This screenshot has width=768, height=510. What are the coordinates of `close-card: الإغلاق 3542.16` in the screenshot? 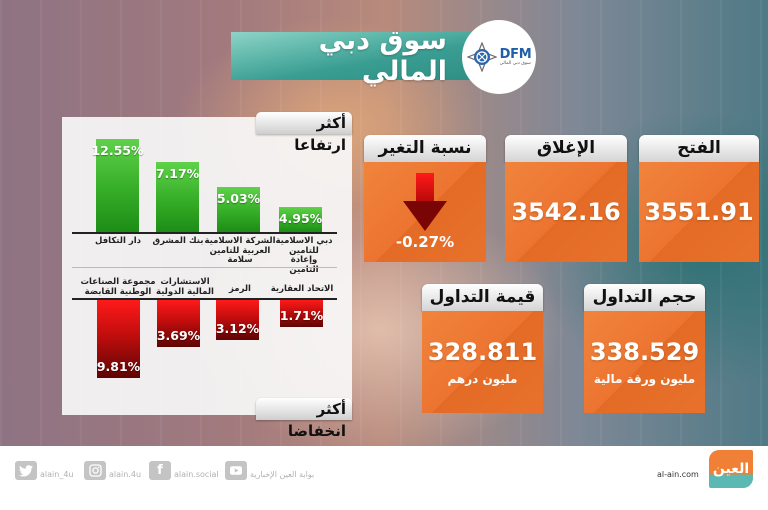 It's located at (566, 198).